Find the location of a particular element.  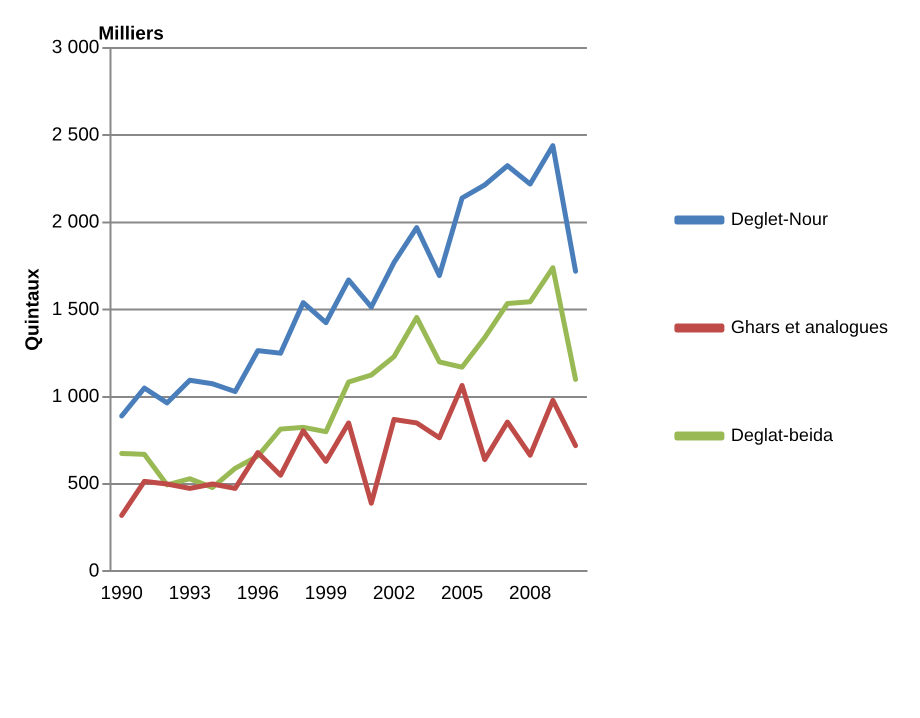

y-axis-title: Quintaux is located at coordinates (33, 309).